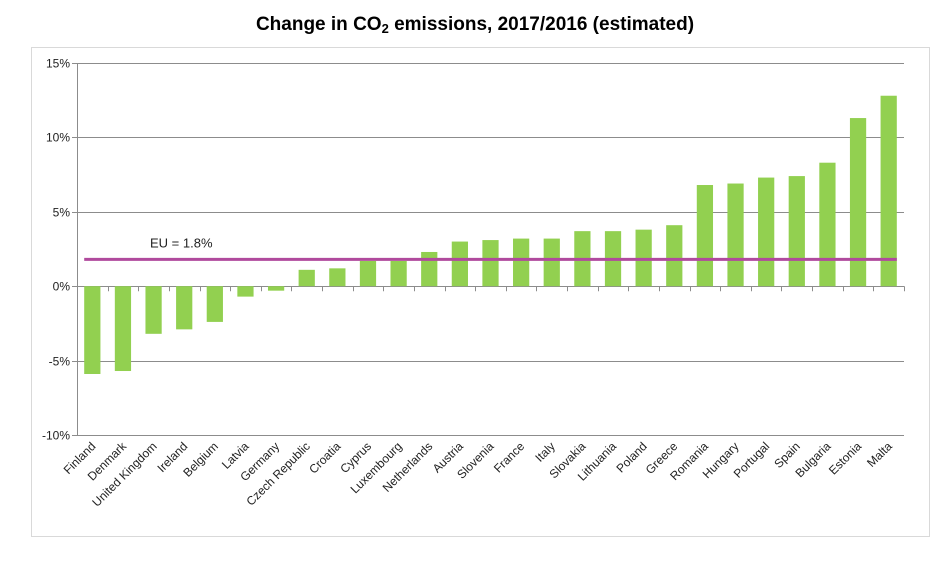 The height and width of the screenshot is (571, 950). I want to click on bar-hungary, so click(735, 235).